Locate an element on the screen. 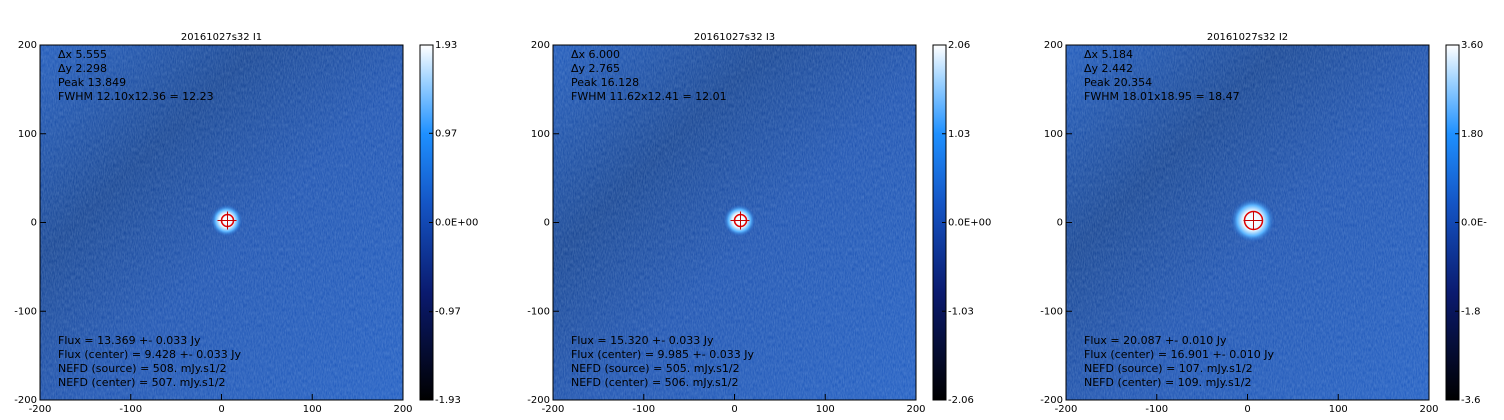 The height and width of the screenshot is (420, 1504). colorbar-label: 1.03 is located at coordinates (959, 134).